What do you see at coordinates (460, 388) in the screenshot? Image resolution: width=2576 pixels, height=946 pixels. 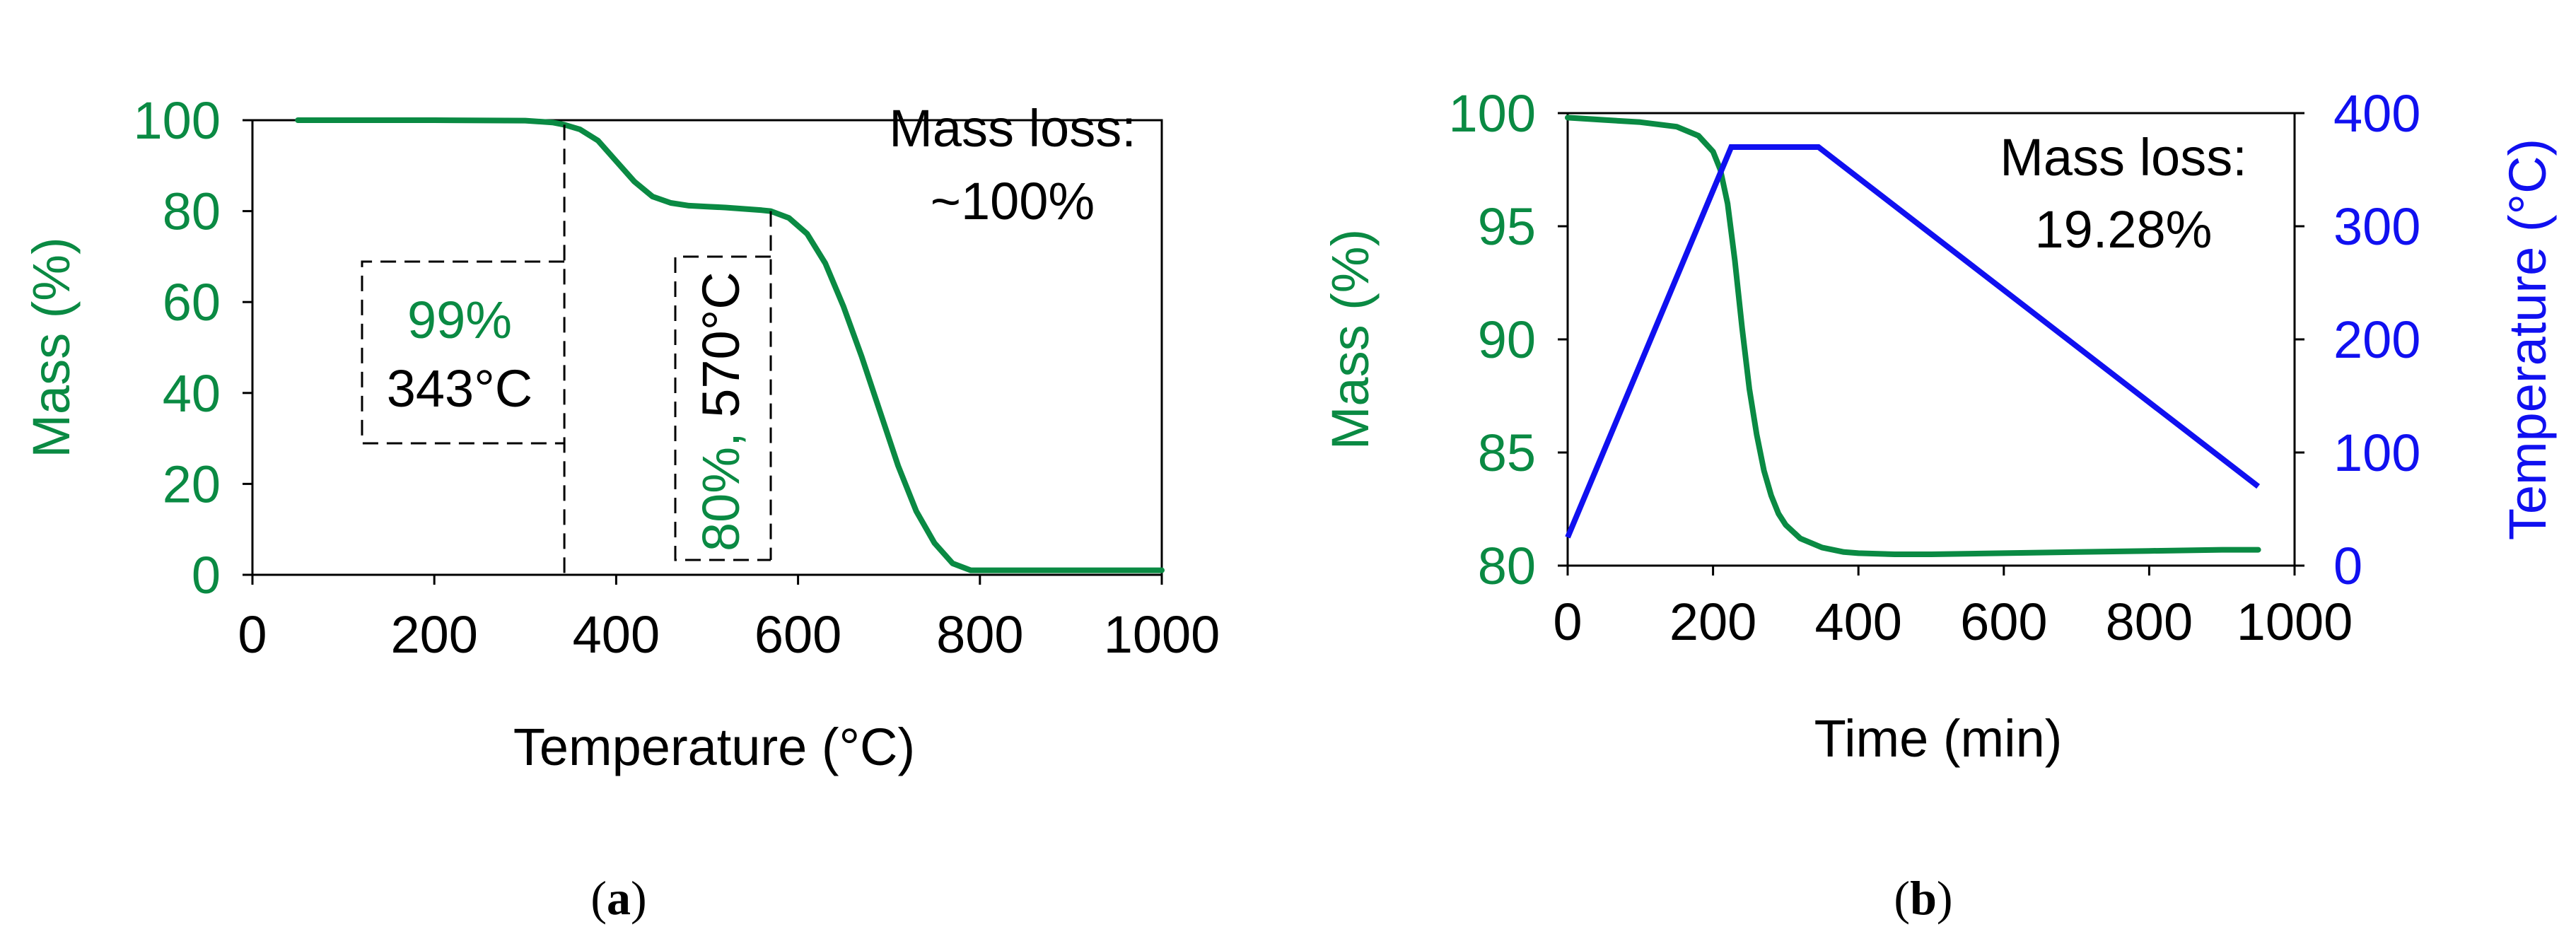 I see `marker-label-temp-343: 343°C` at bounding box center [460, 388].